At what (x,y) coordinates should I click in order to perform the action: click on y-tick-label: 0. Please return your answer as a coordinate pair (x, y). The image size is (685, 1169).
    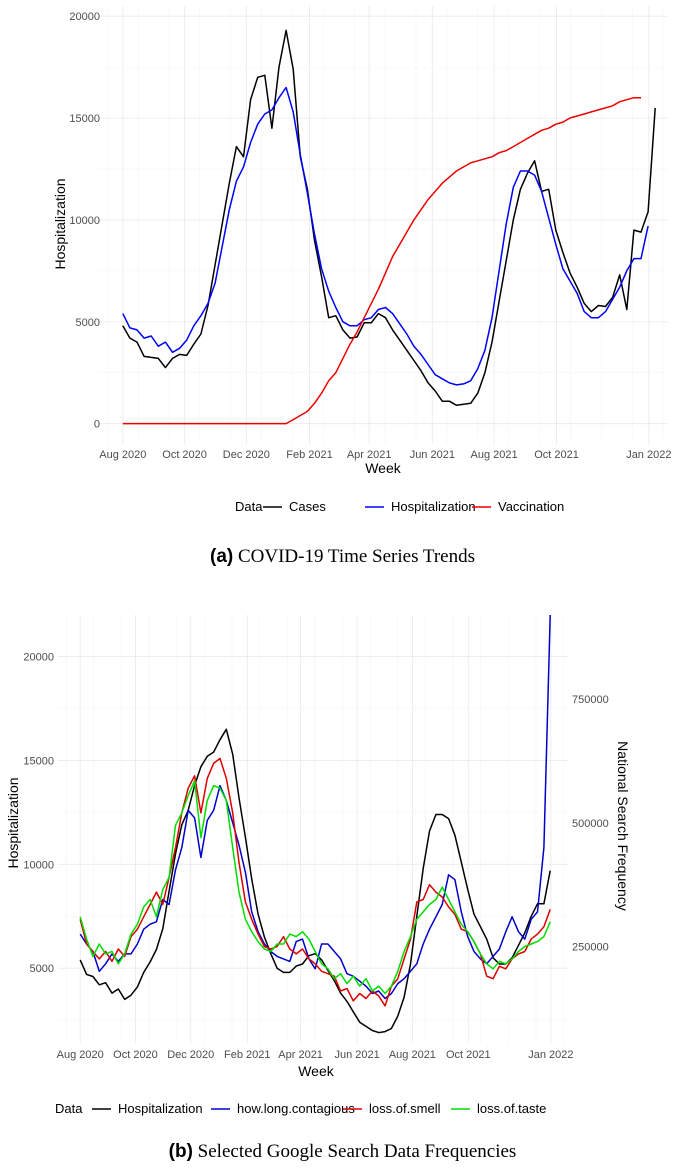
    Looking at the image, I should click on (97, 425).